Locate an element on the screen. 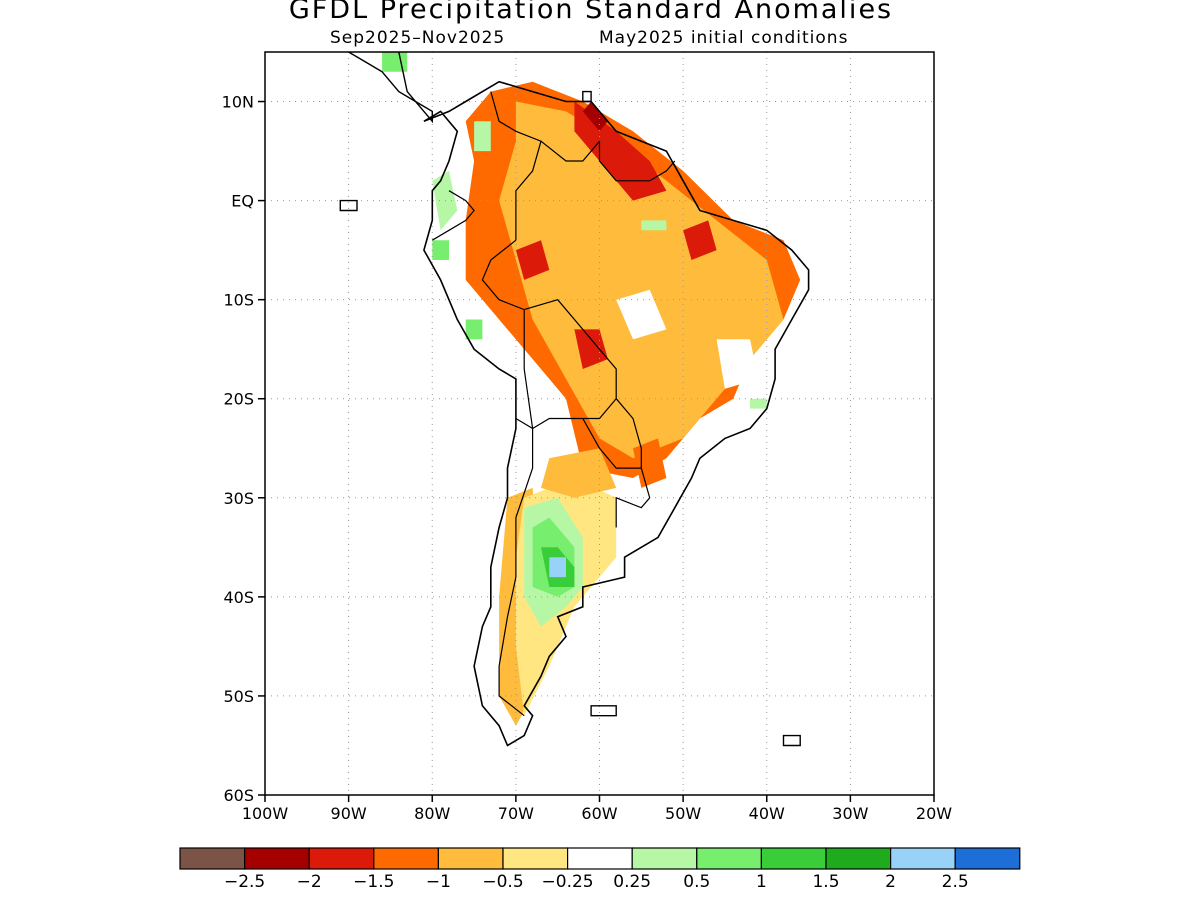 The image size is (1200, 900). colorbar-label: −0.25 is located at coordinates (568, 882).